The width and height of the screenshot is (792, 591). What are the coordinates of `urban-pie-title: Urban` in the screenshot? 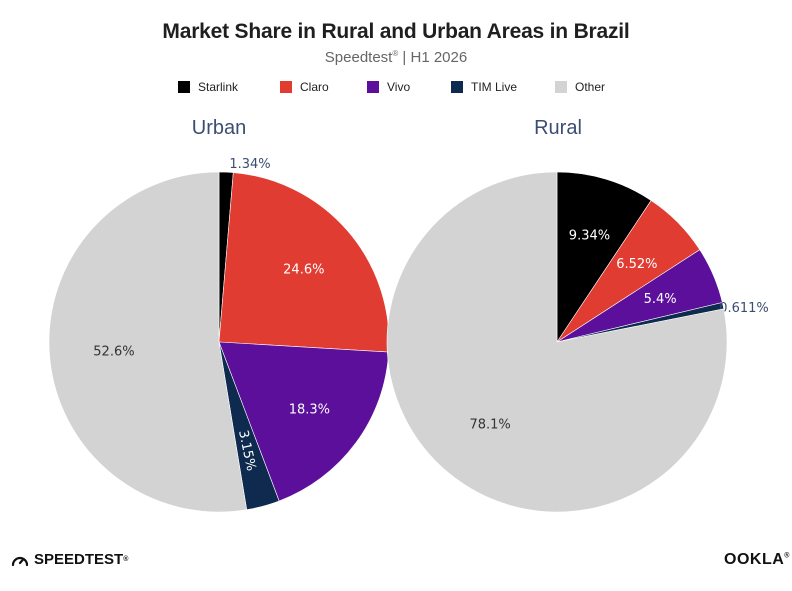 It's located at (219, 128).